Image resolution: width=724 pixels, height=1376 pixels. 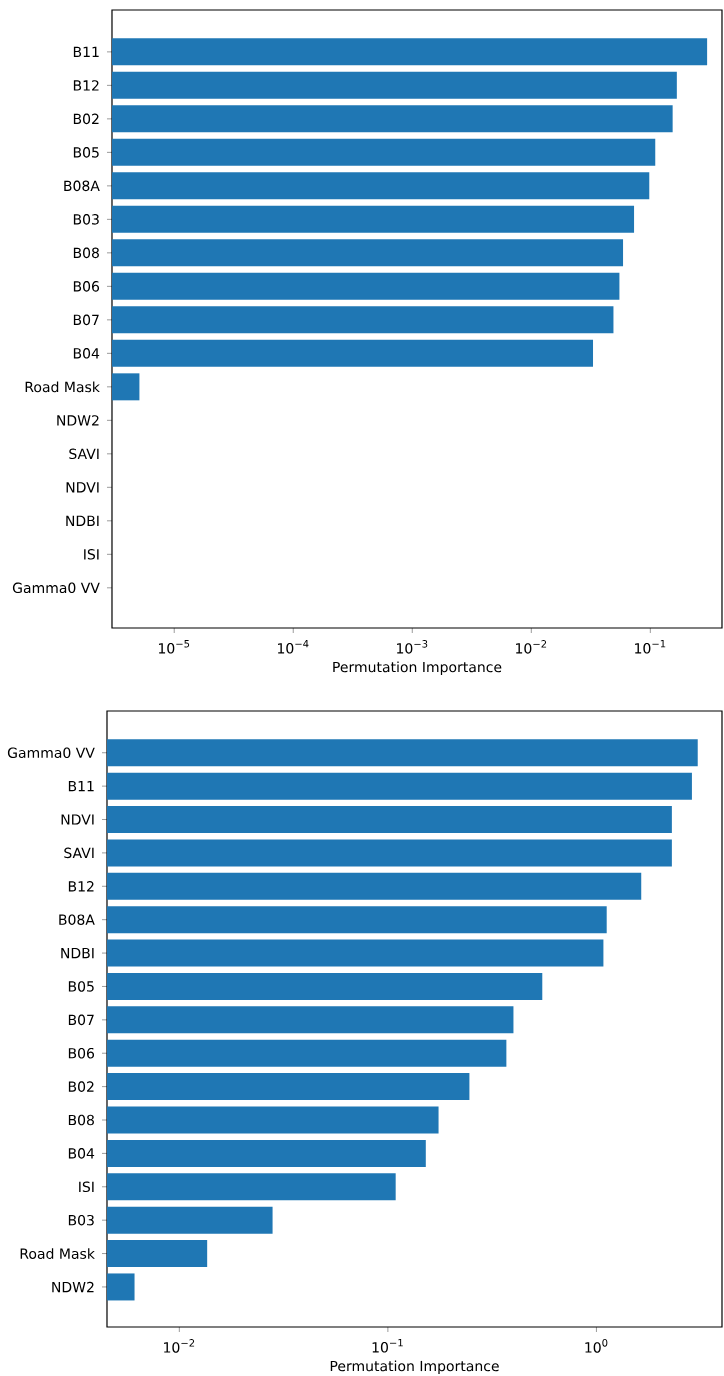 What do you see at coordinates (596, 1346) in the screenshot?
I see `x-tick-label: 10$^{0}$` at bounding box center [596, 1346].